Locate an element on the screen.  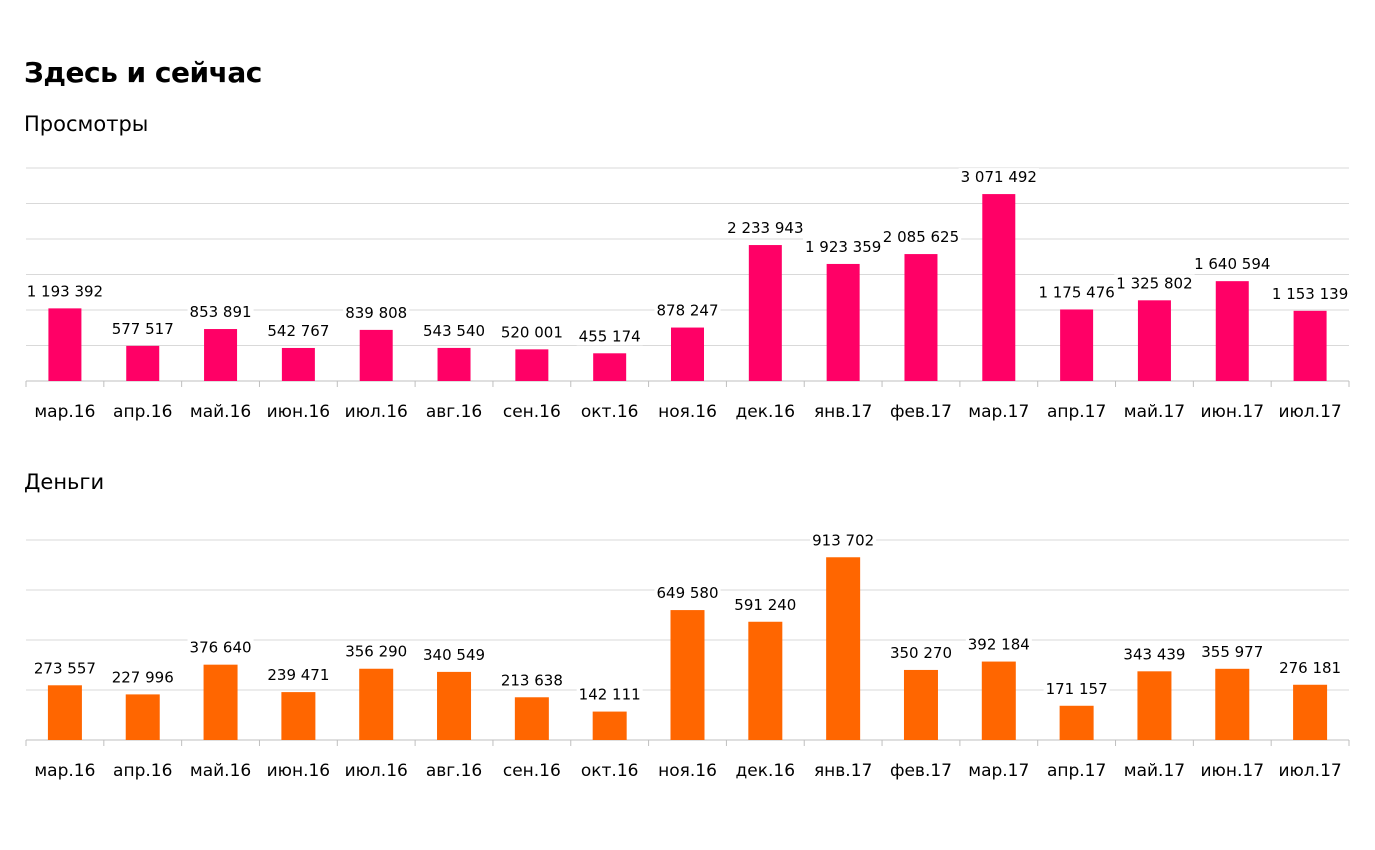
money-category-label: июл.17 is located at coordinates (1309, 771).